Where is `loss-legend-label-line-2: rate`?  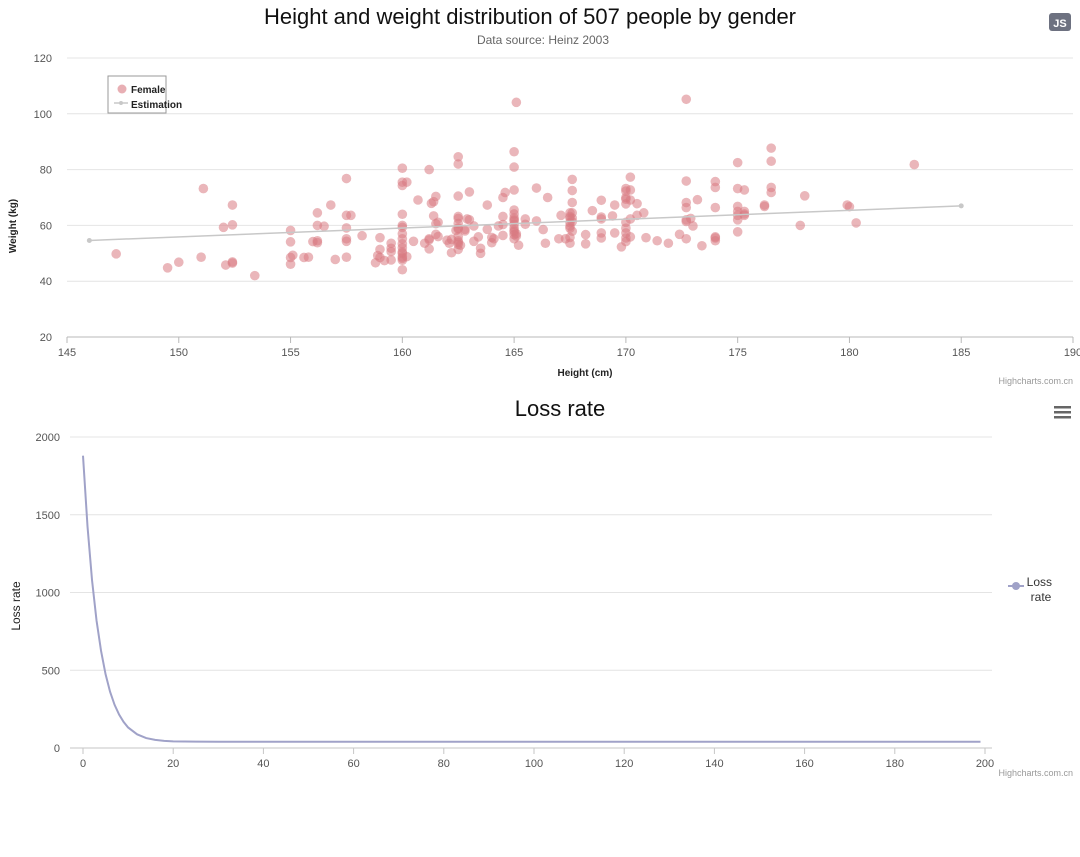
loss-legend-label-line-2: rate is located at coordinates (1041, 597).